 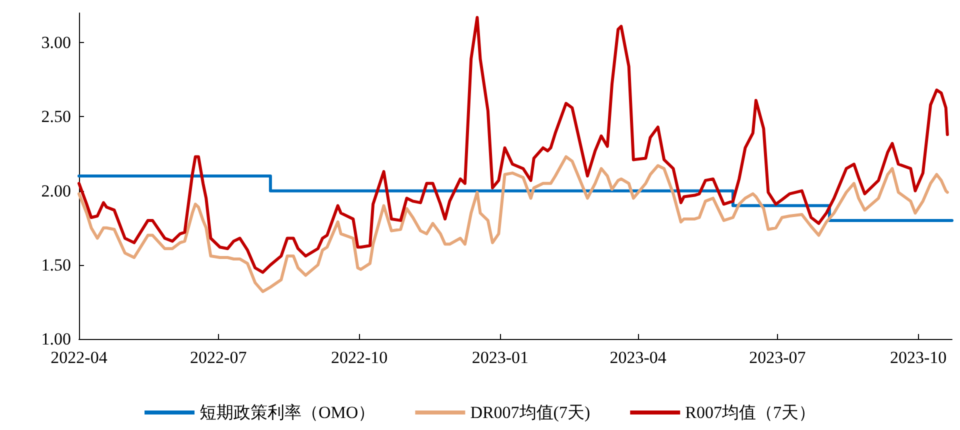 What do you see at coordinates (79, 357) in the screenshot?
I see `x-tick-label: 2022-04` at bounding box center [79, 357].